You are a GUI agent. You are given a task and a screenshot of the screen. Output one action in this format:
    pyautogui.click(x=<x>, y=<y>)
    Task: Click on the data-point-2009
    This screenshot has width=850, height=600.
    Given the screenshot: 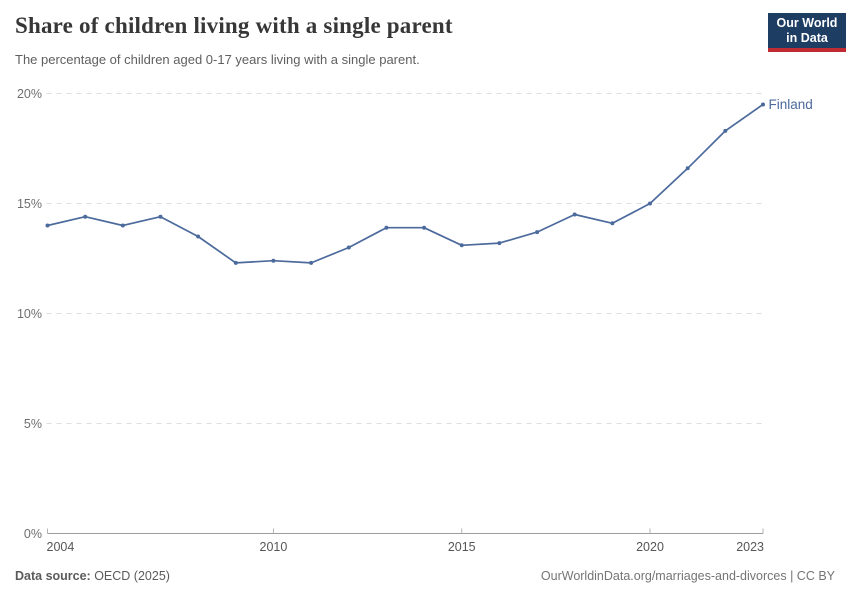 What is the action you would take?
    pyautogui.click(x=235, y=262)
    